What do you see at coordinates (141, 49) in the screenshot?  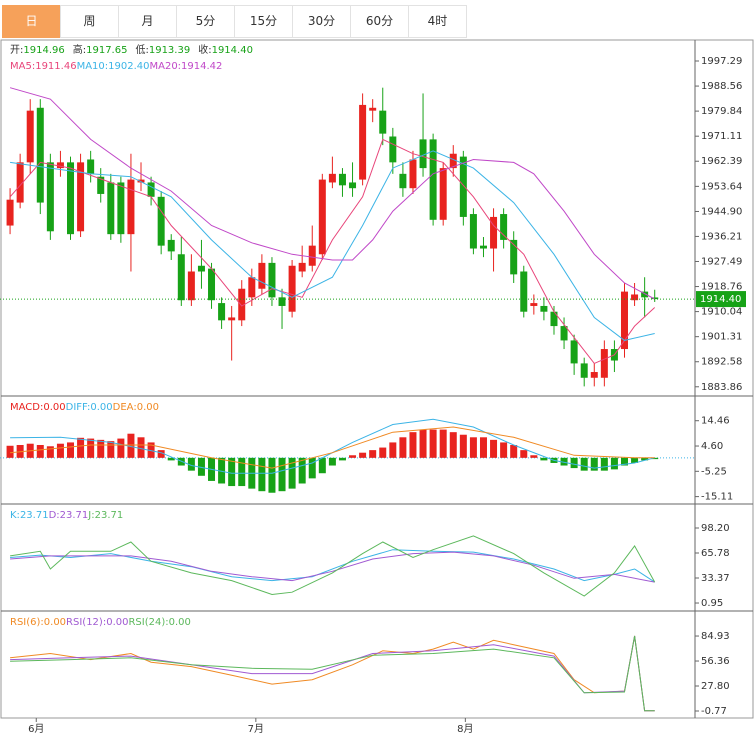 I see `ohlc-label: 低:` at bounding box center [141, 49].